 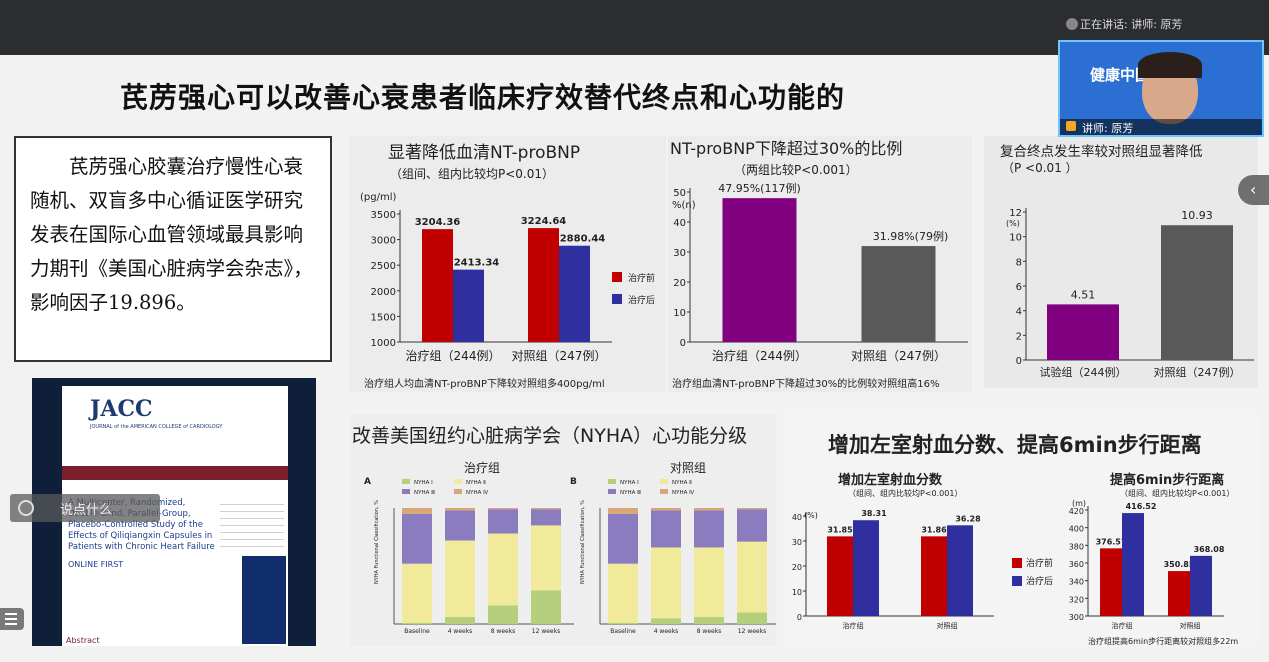 What do you see at coordinates (1040, 168) in the screenshot?
I see `chart3-subtitle: （P <0.01 ）` at bounding box center [1040, 168].